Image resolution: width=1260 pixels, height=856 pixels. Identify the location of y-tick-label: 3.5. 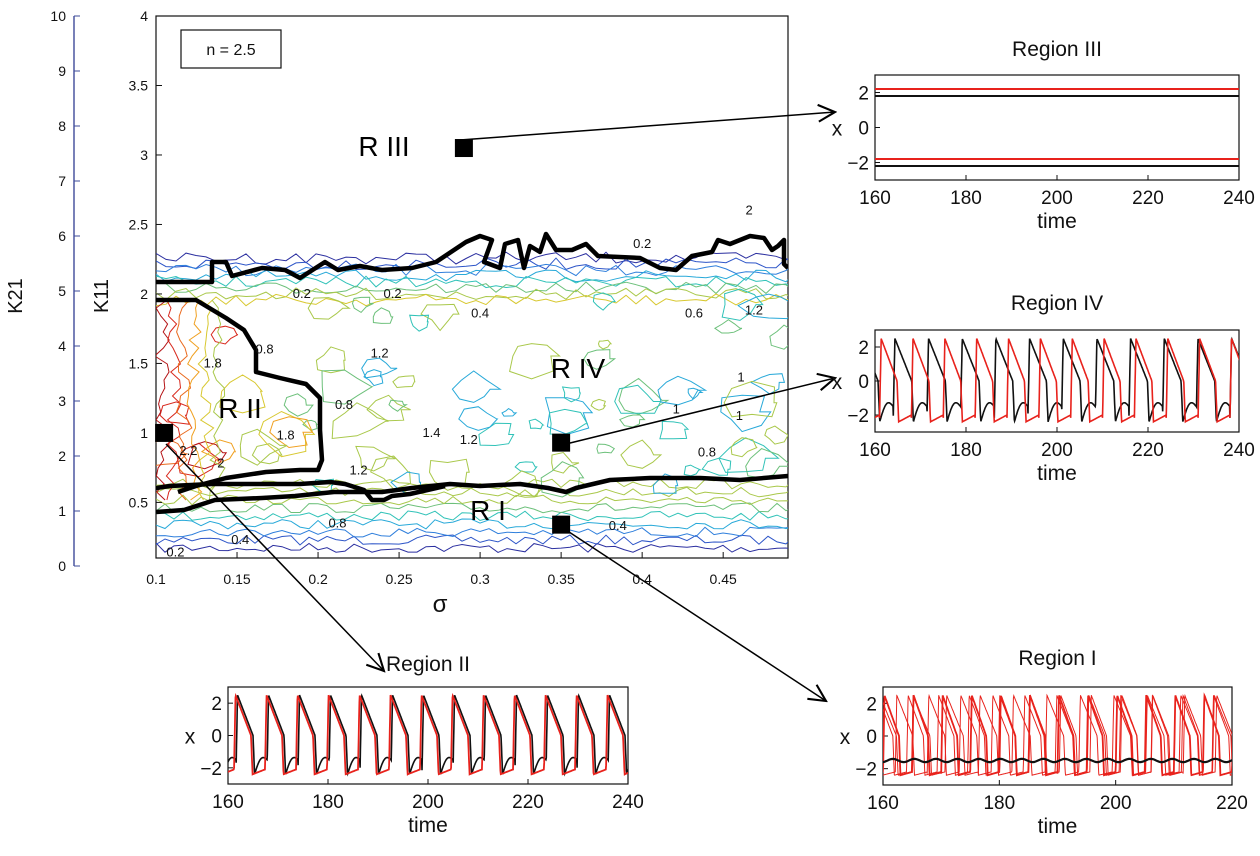
(139, 85).